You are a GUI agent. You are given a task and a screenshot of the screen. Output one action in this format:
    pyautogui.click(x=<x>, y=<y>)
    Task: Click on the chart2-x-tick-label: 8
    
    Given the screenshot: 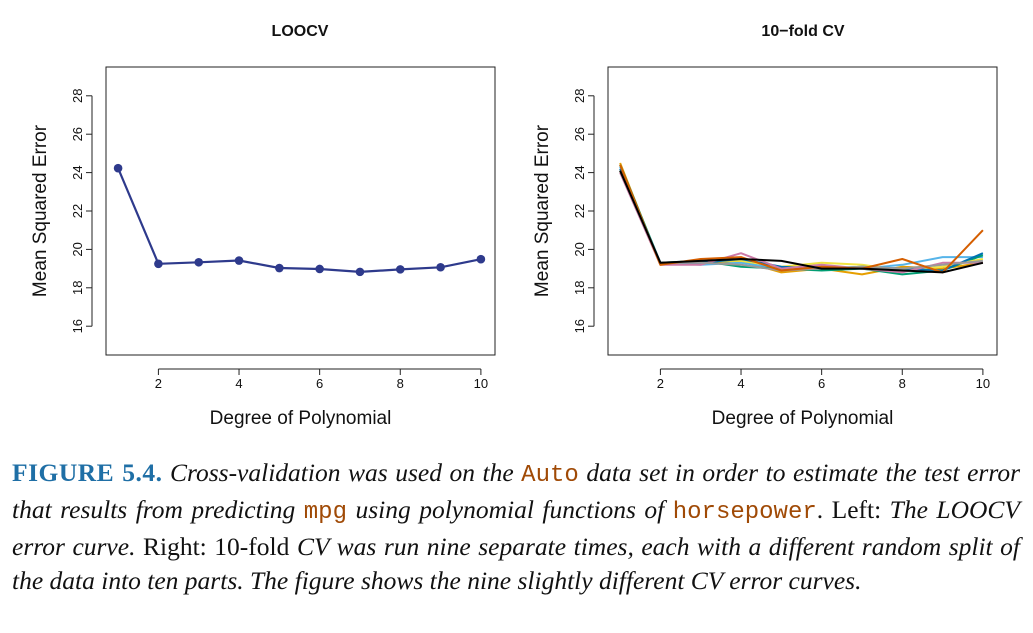 What is the action you would take?
    pyautogui.click(x=902, y=383)
    